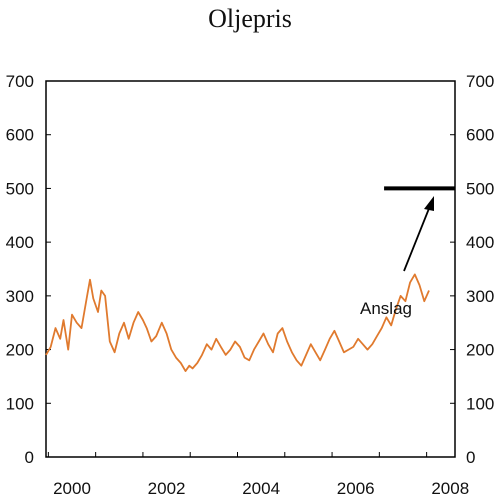  I want to click on y-tick-label-left: 300, so click(20, 296).